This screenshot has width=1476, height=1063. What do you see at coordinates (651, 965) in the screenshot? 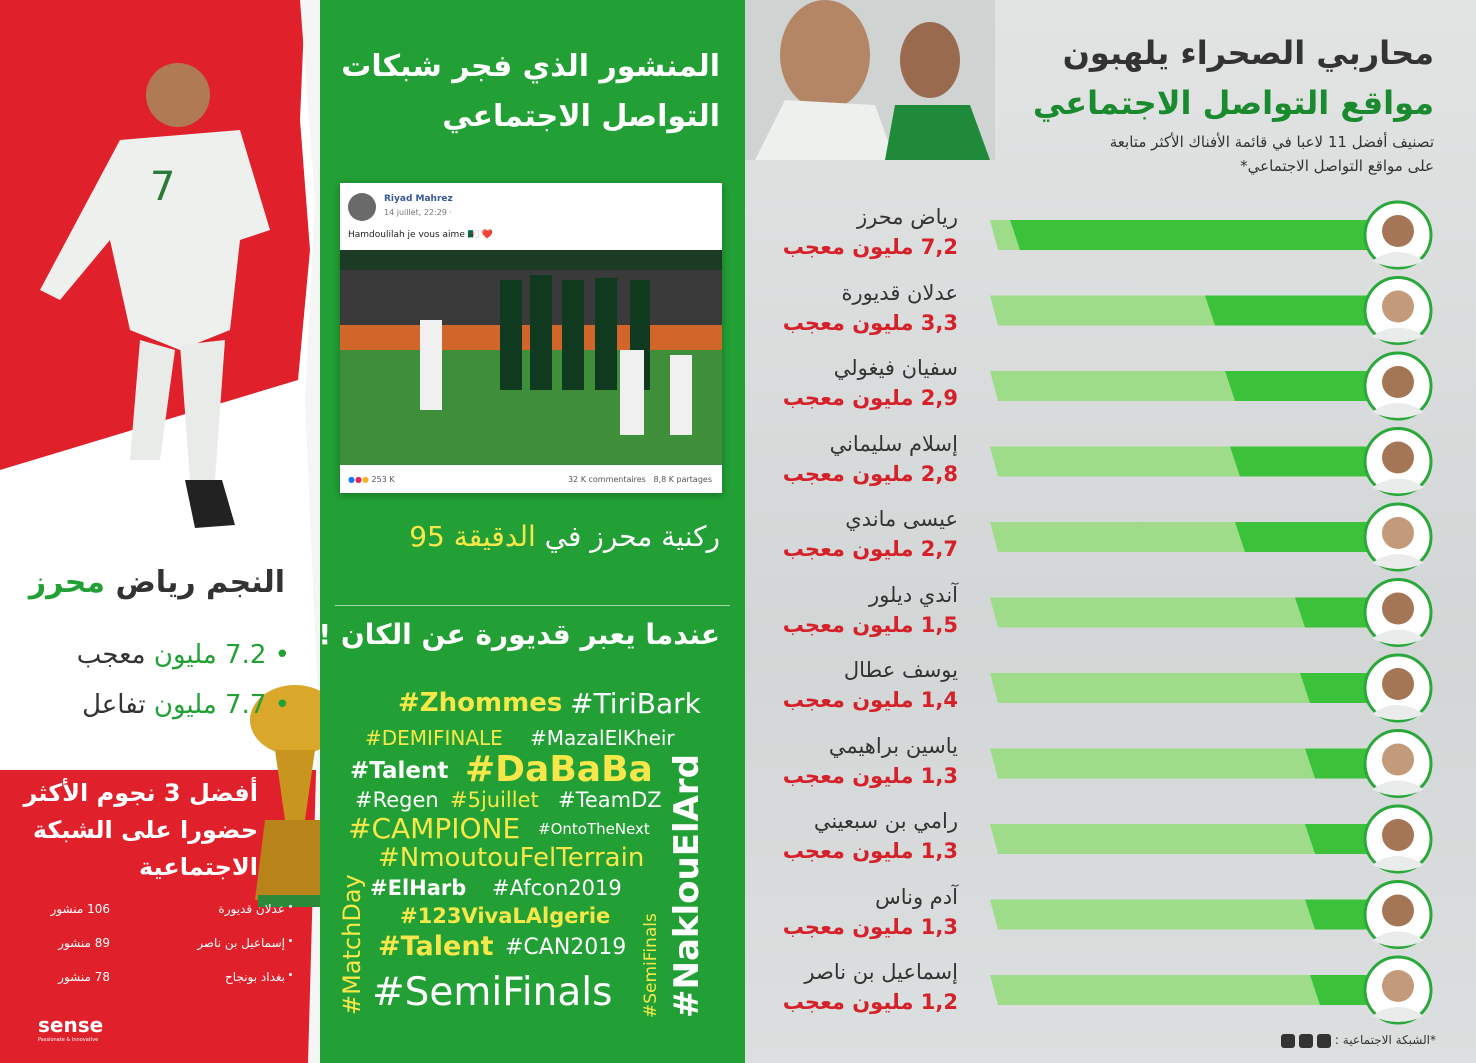
I see `hashtag: #SemiFinals` at bounding box center [651, 965].